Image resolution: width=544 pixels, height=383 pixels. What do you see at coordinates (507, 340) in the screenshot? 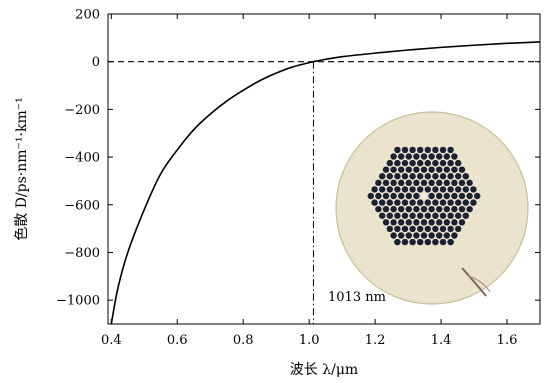
I see `x-tick-label: 1.6` at bounding box center [507, 340].